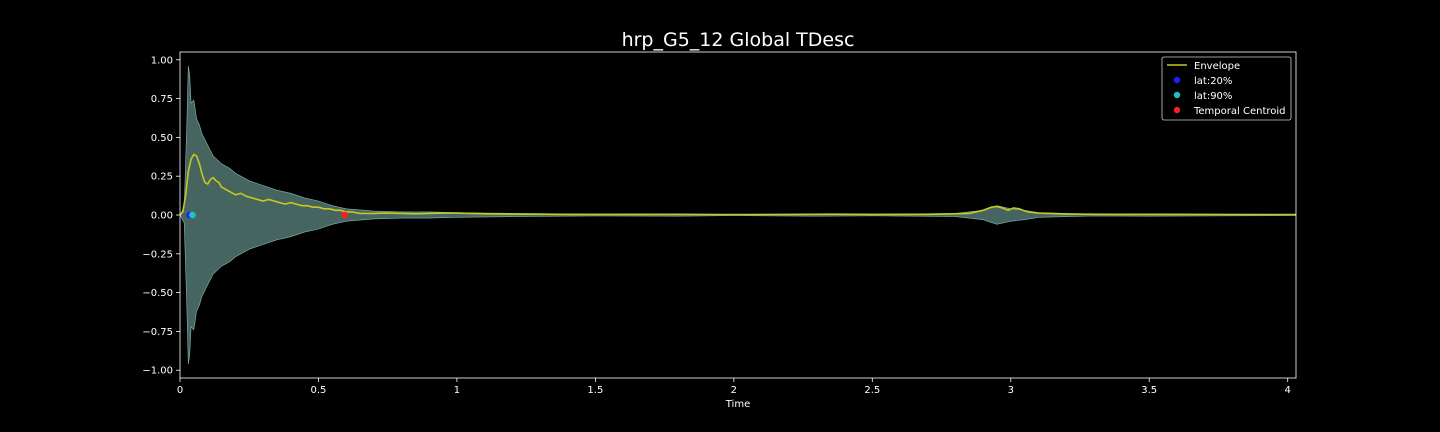 The height and width of the screenshot is (432, 1440). What do you see at coordinates (737, 404) in the screenshot?
I see `x-axis-label: Time` at bounding box center [737, 404].